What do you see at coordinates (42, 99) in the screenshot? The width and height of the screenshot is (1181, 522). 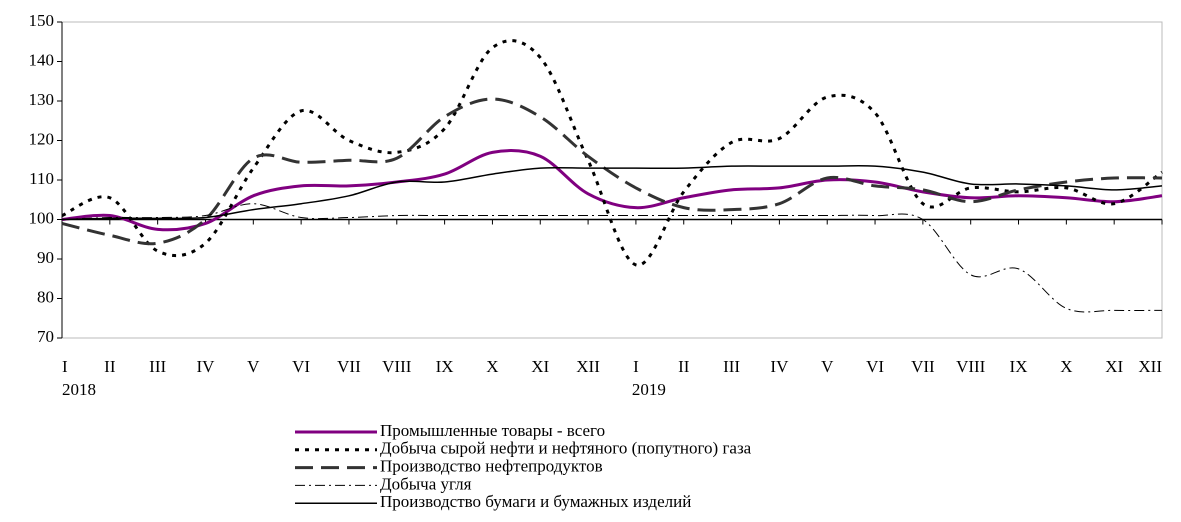 I see `y-tick-label: 130` at bounding box center [42, 99].